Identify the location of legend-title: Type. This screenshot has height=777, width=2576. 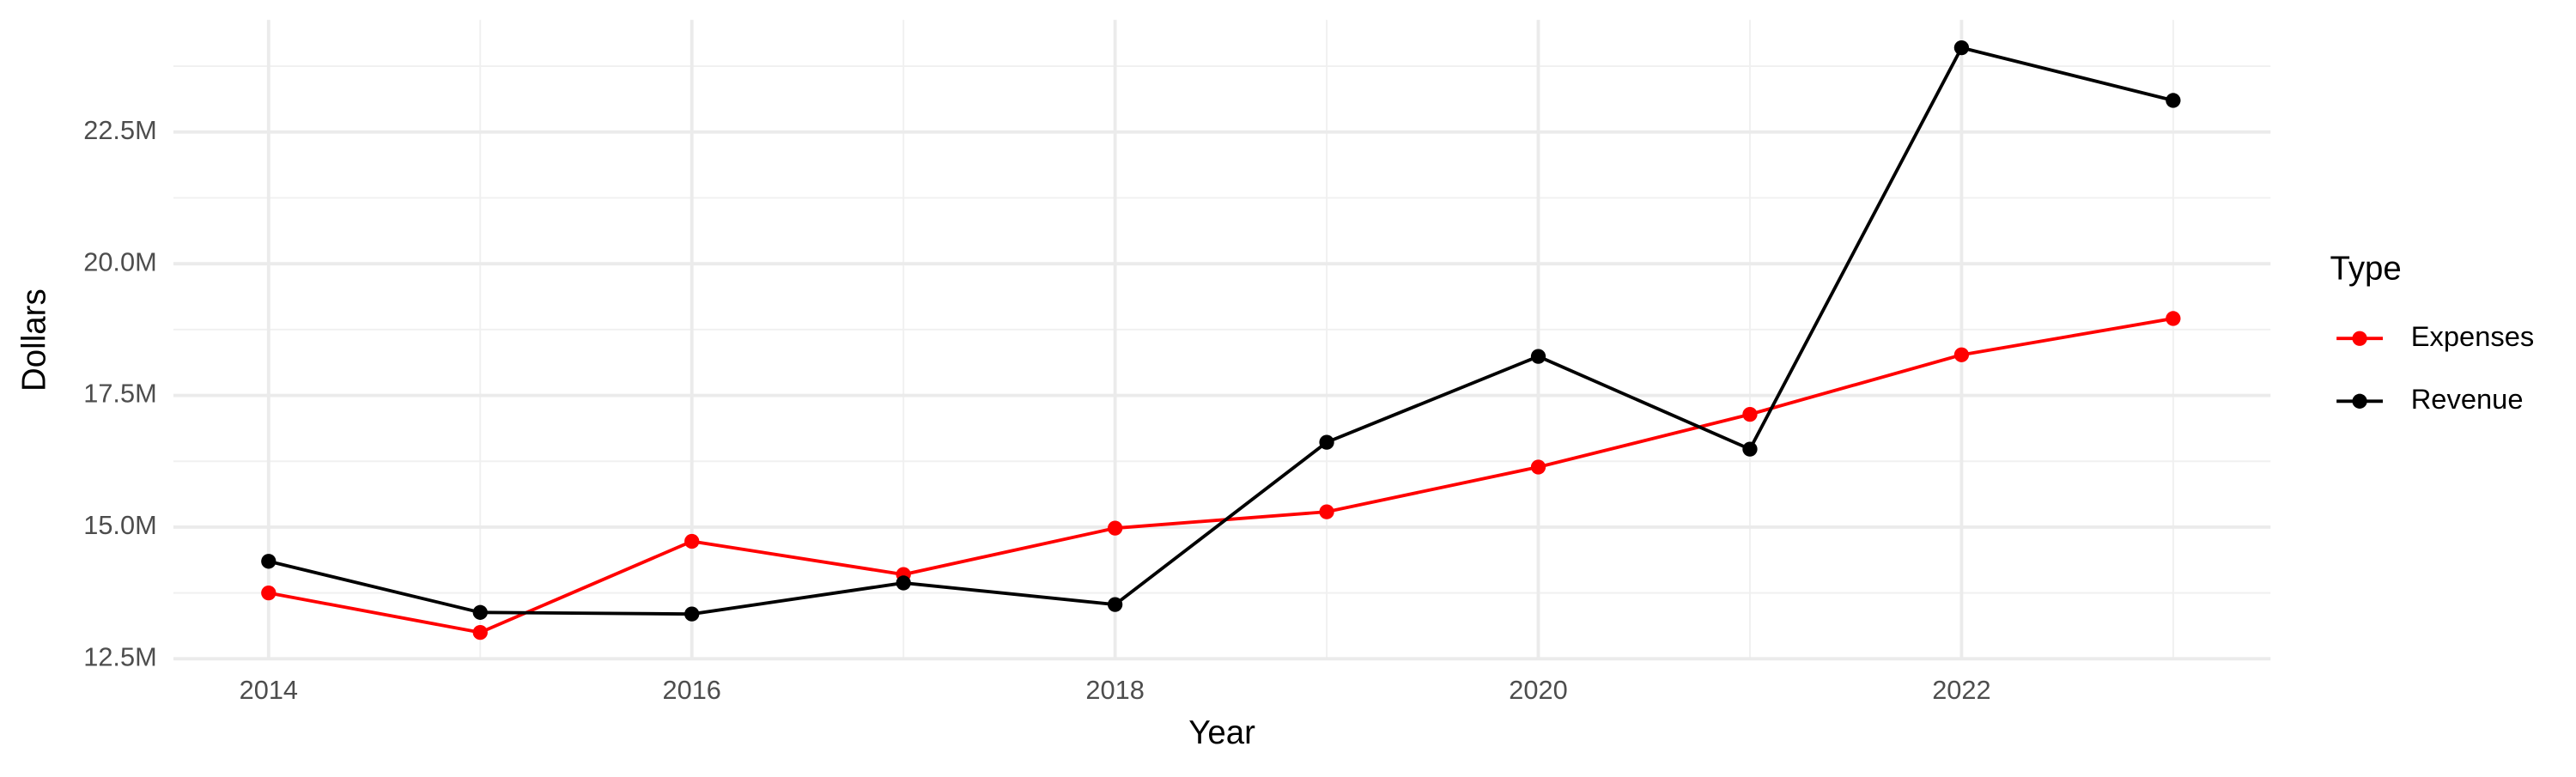
(2365, 269).